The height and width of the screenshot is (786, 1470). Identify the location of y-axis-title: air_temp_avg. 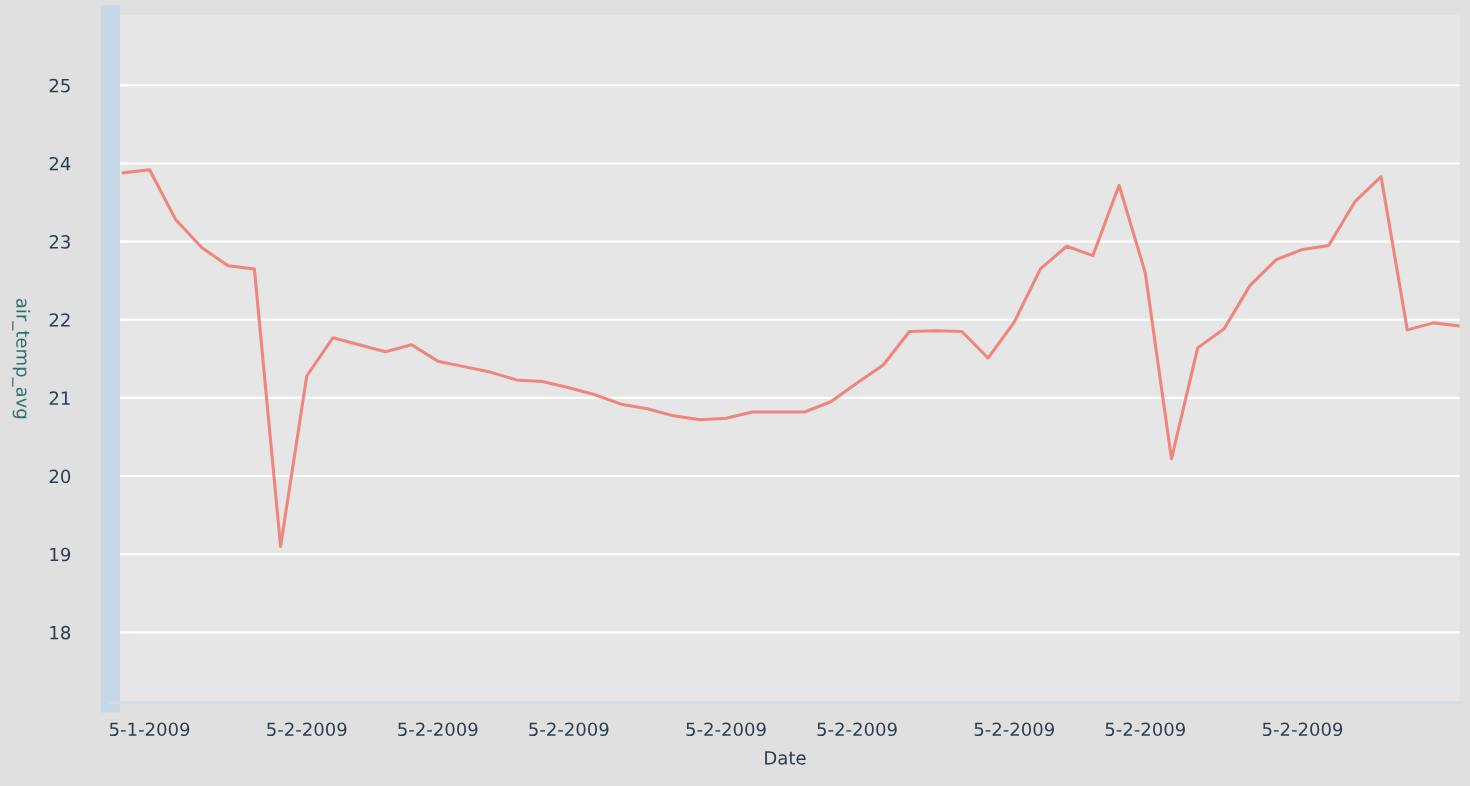
(21, 358).